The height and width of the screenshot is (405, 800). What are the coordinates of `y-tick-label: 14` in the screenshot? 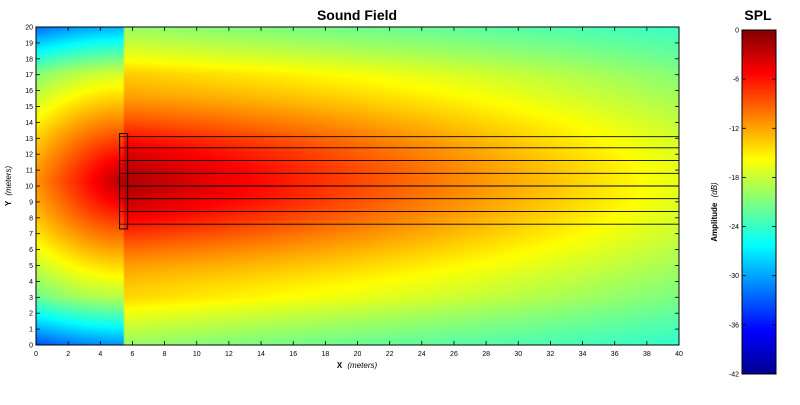 It's located at (29, 123).